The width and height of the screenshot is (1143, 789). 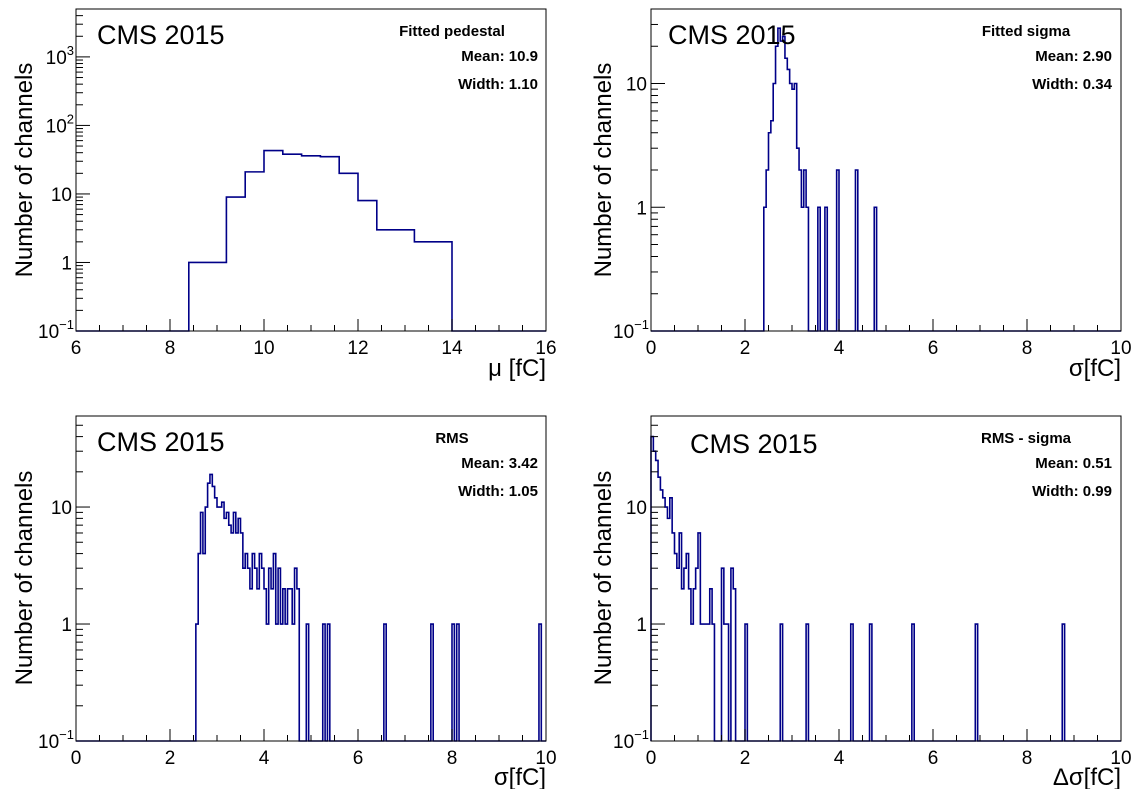 I want to click on y-tick-exponent: 3, so click(x=70, y=50).